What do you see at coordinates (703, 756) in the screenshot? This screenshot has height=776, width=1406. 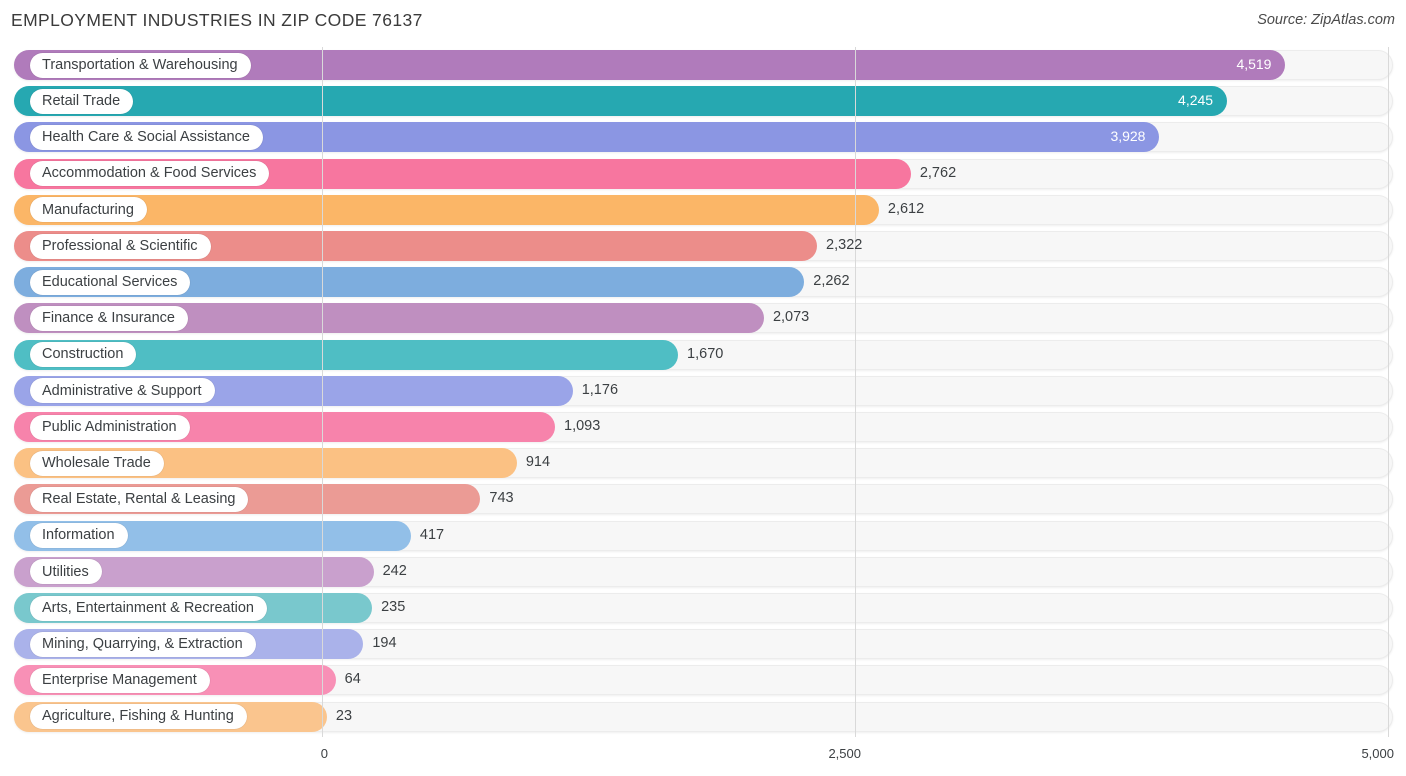 I see `x-axis: 0 2,500 5,000` at bounding box center [703, 756].